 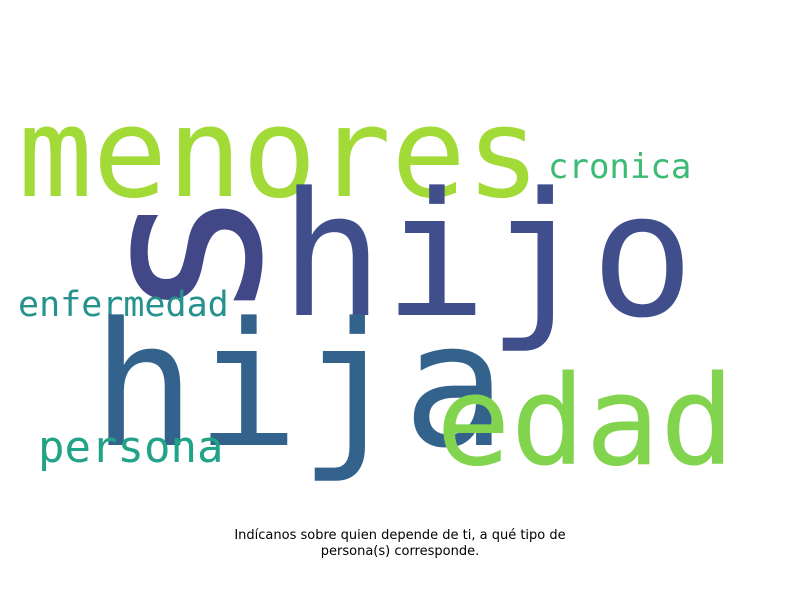 I want to click on word-enfermedad: enfermedad, so click(x=123, y=305).